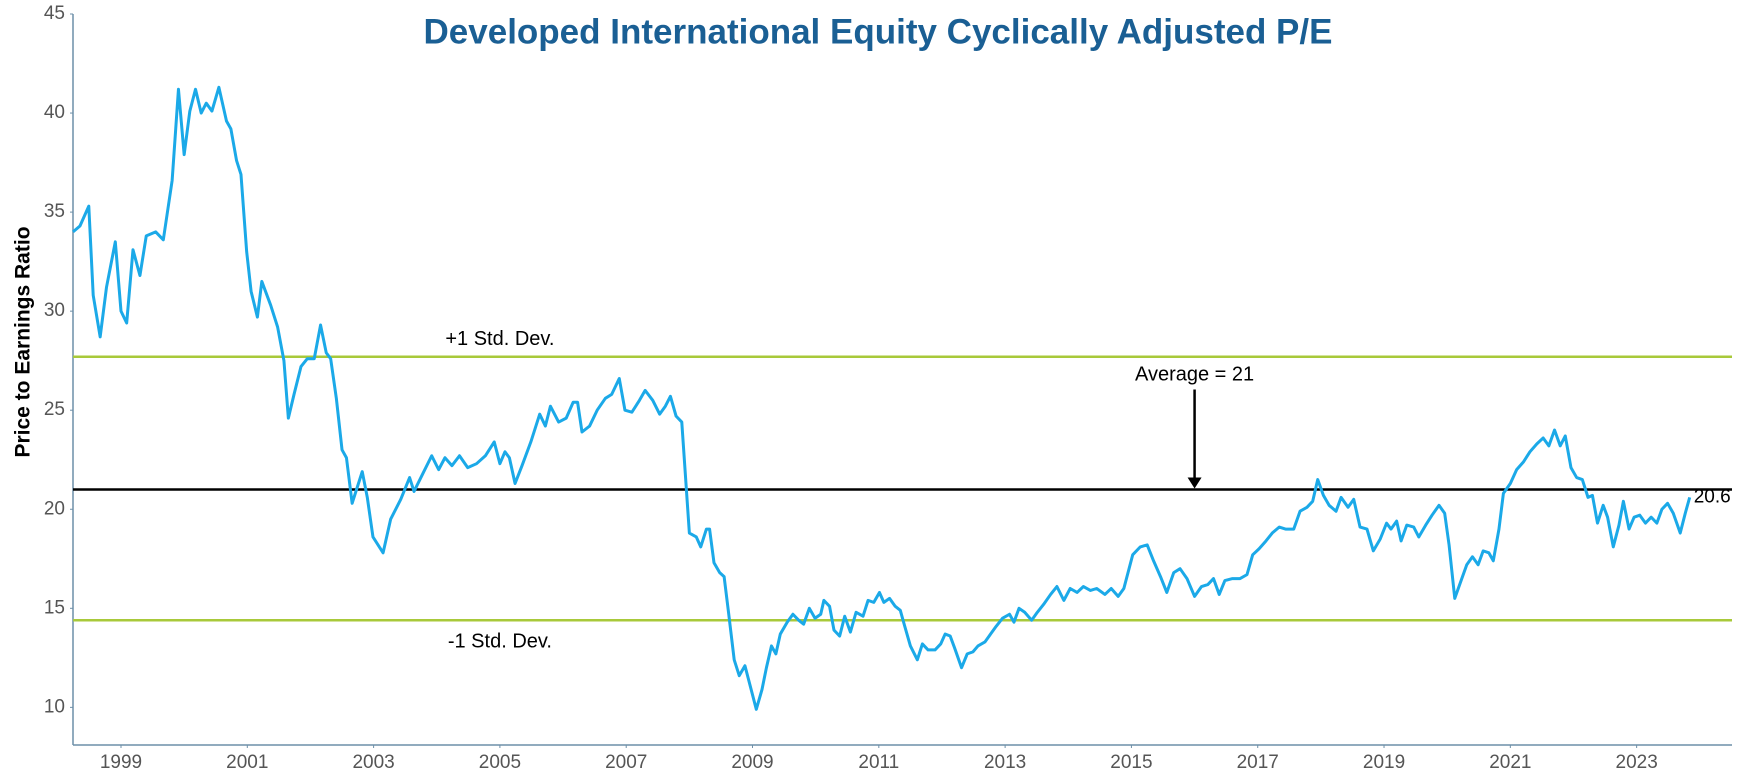 This screenshot has height=776, width=1740. I want to click on reference-label: +1 Std. Dev., so click(499, 339).